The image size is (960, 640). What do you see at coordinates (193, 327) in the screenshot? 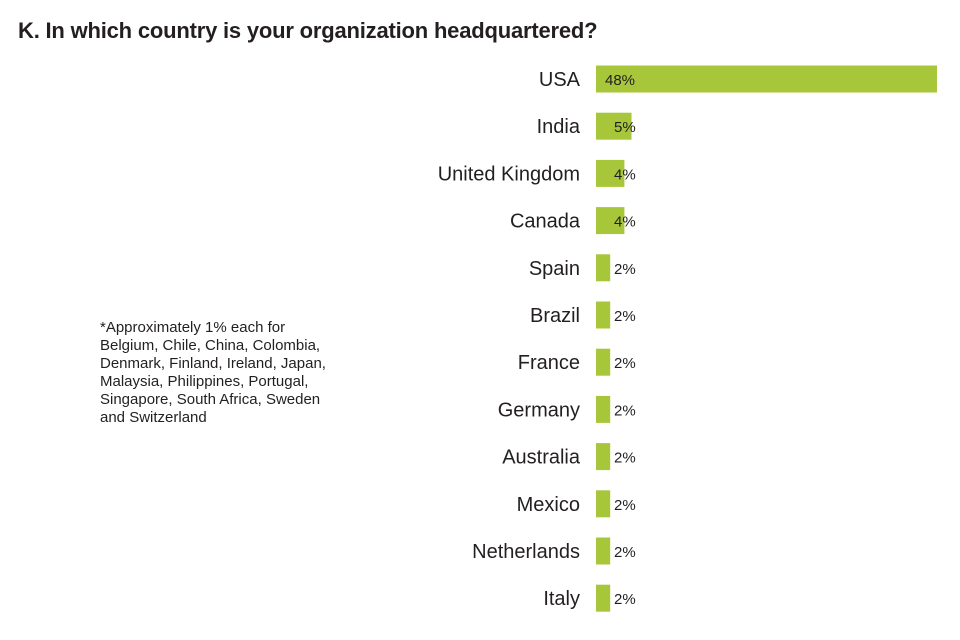
I see `footnote-line: *Approximately 1% each for` at bounding box center [193, 327].